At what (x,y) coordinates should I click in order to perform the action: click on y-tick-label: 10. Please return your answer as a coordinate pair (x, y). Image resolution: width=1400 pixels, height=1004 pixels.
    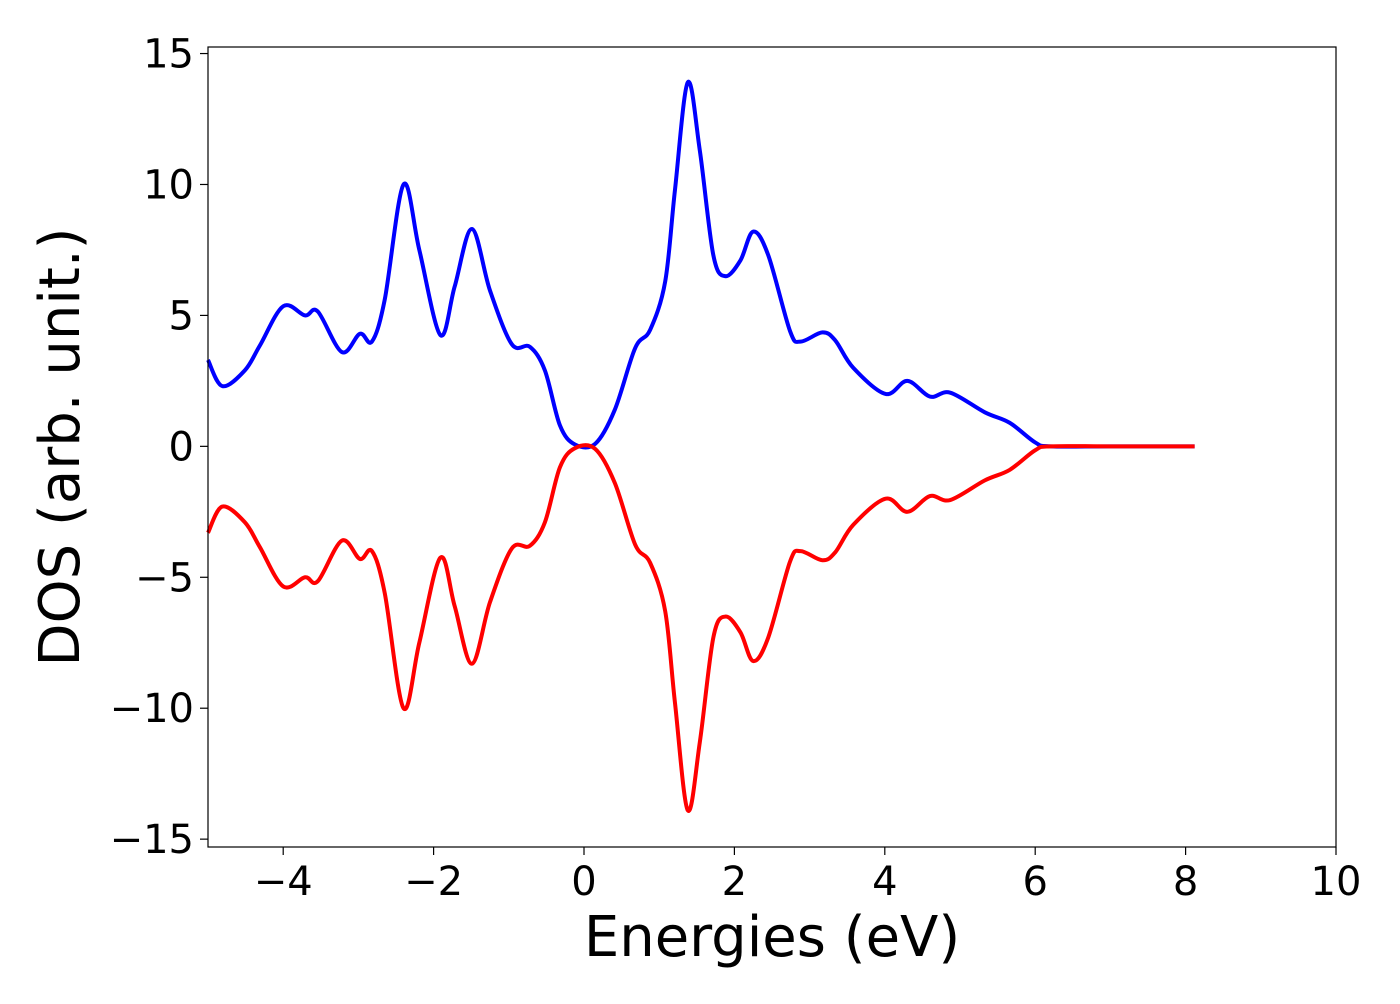
    Looking at the image, I should click on (168, 185).